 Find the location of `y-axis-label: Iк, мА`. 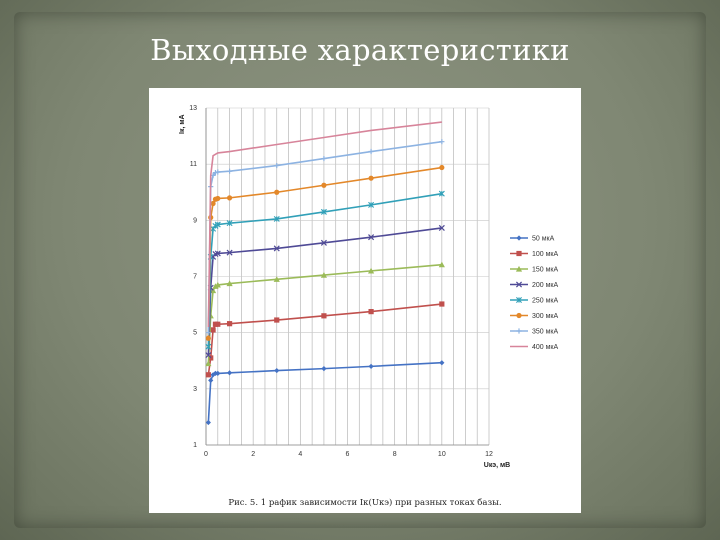

y-axis-label: Iк, мА is located at coordinates (182, 124).